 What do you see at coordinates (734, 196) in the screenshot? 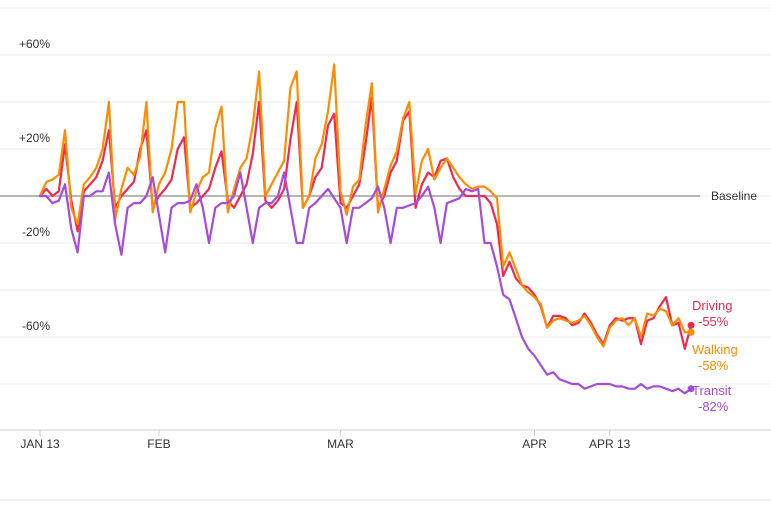
I see `baseline-label: Baseline` at bounding box center [734, 196].